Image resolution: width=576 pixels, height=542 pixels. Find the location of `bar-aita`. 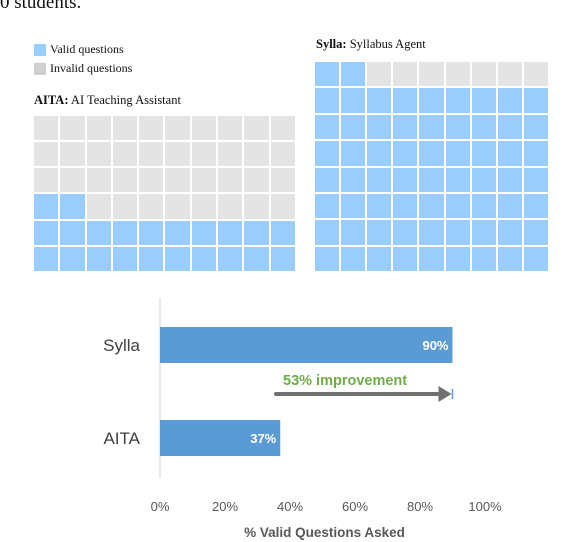

bar-aita is located at coordinates (220, 438).